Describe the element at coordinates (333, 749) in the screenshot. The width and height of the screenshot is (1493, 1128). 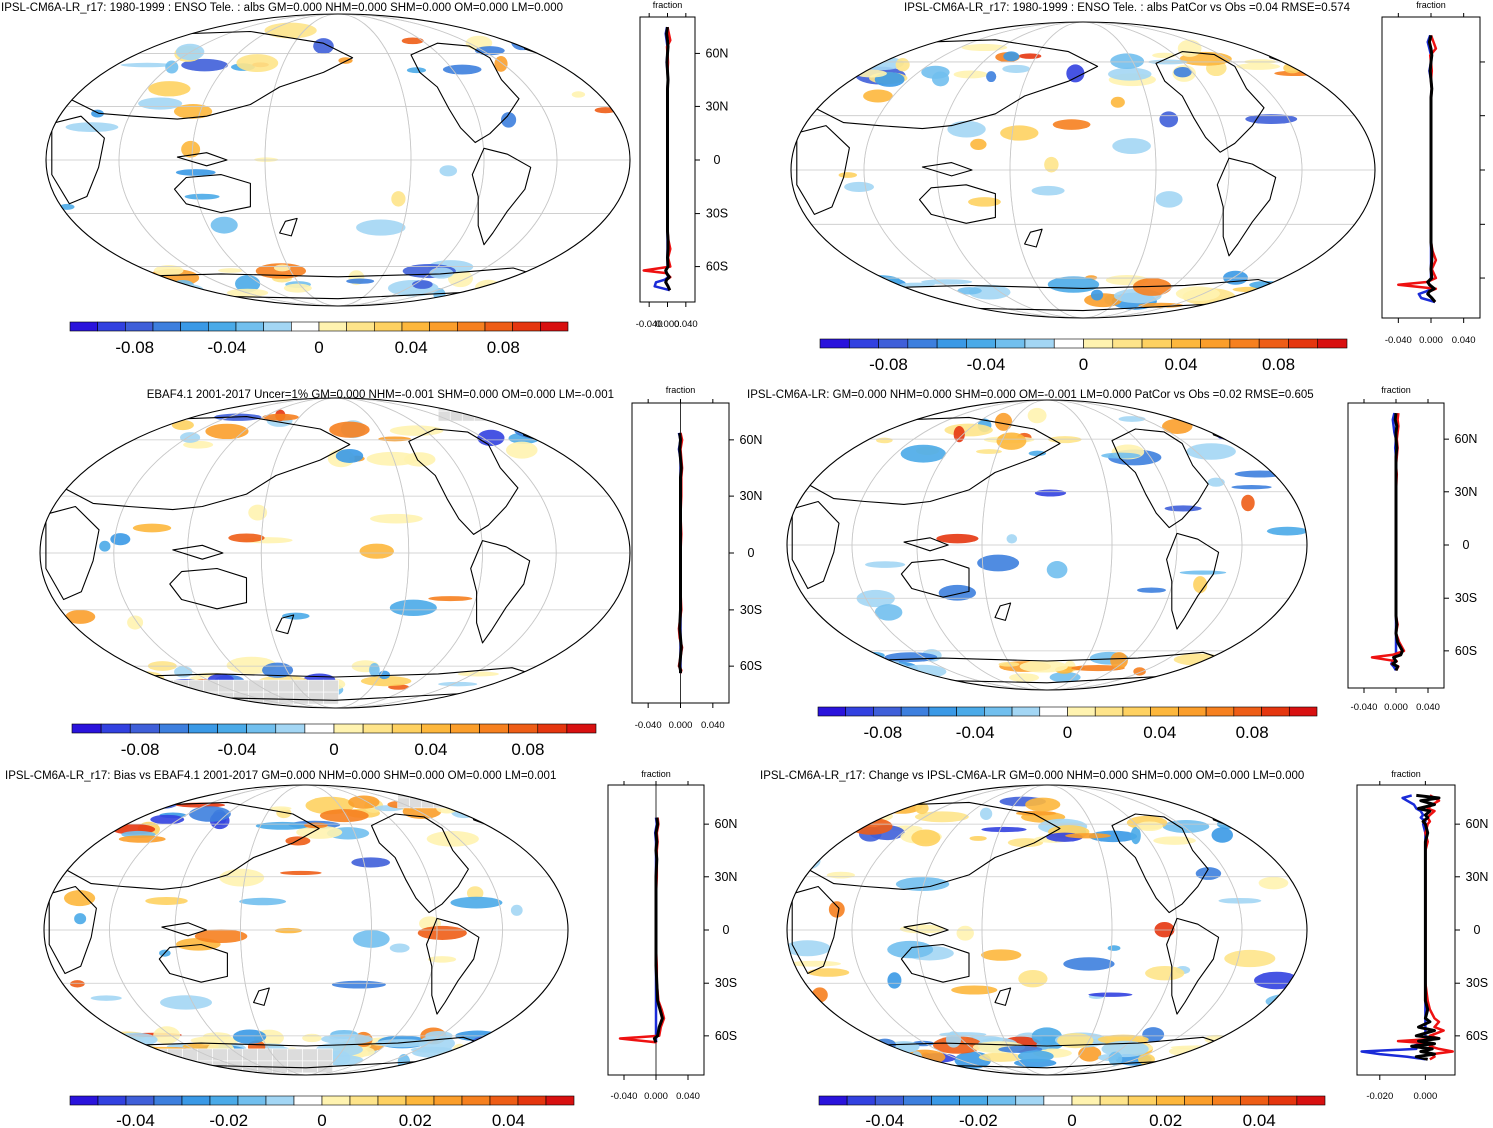
I see `colorbar-label: 0` at that location.